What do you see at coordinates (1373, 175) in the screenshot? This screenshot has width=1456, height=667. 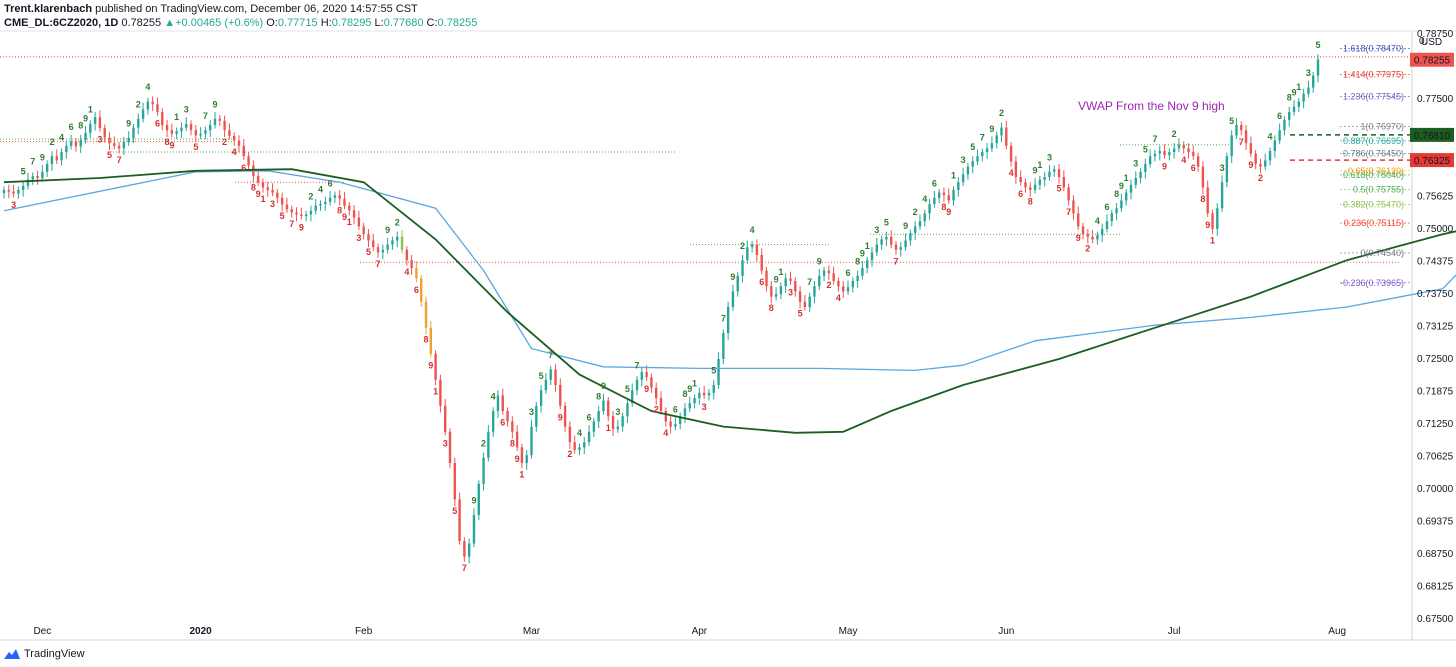 I see `fib-level-label: 0.618(0.76040)` at bounding box center [1373, 175].